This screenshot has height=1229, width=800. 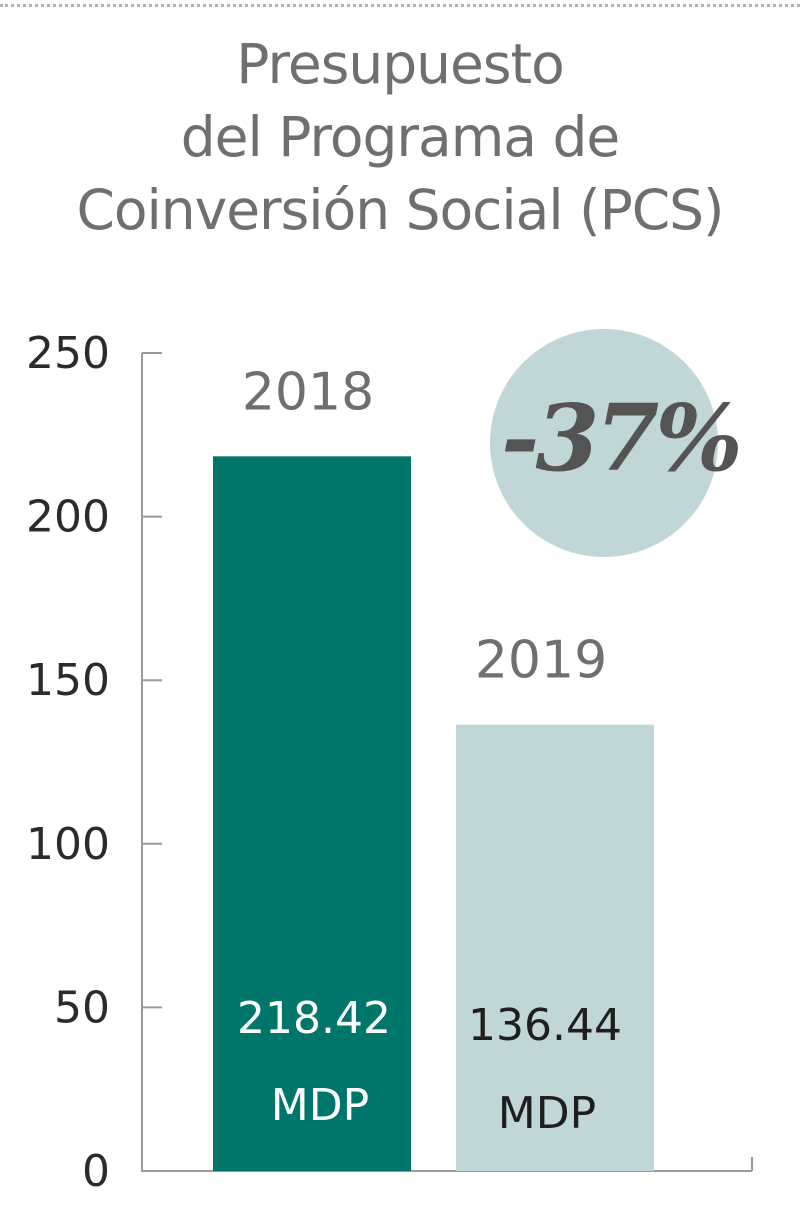 I want to click on year-label-2018: 2018, so click(x=308, y=392).